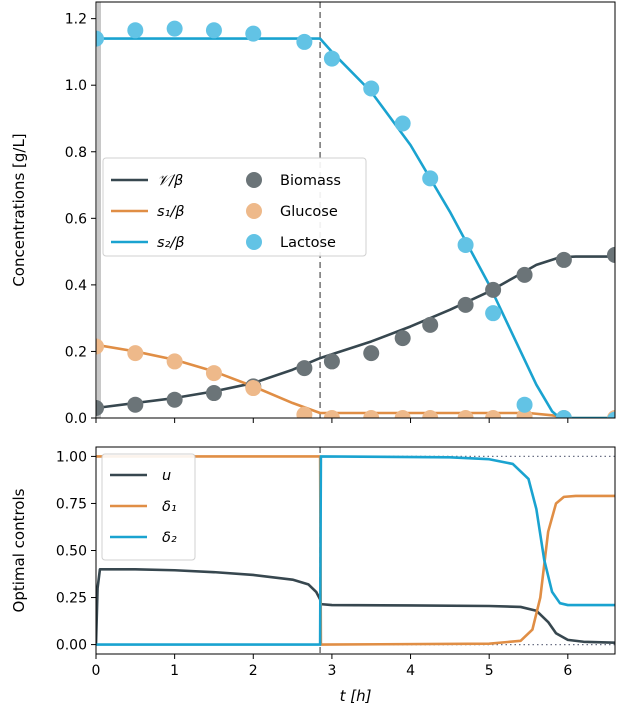 This screenshot has width=640, height=711. I want to click on y-tick-label: 1.0, so click(76, 86).